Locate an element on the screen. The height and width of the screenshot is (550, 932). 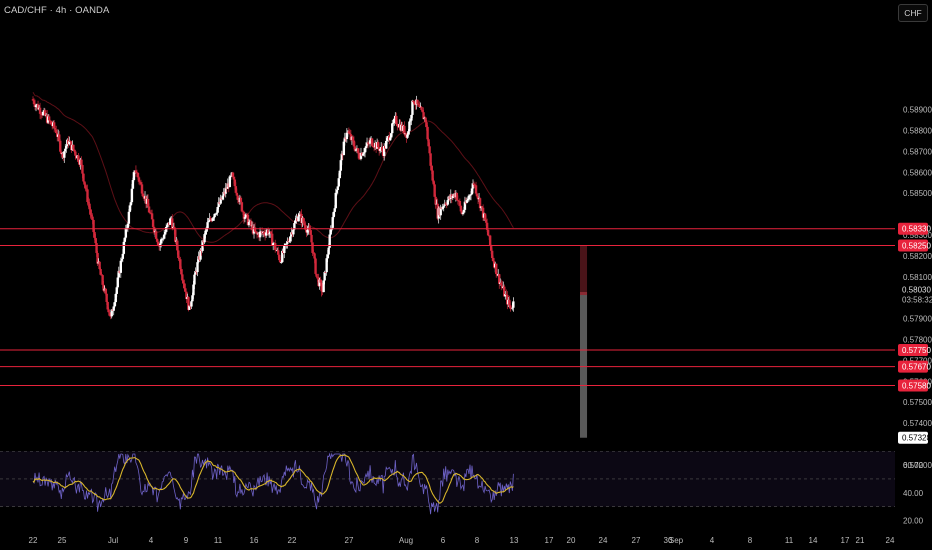
rsi-pane: 60.00 40.00 20.00 is located at coordinates (462, 488).